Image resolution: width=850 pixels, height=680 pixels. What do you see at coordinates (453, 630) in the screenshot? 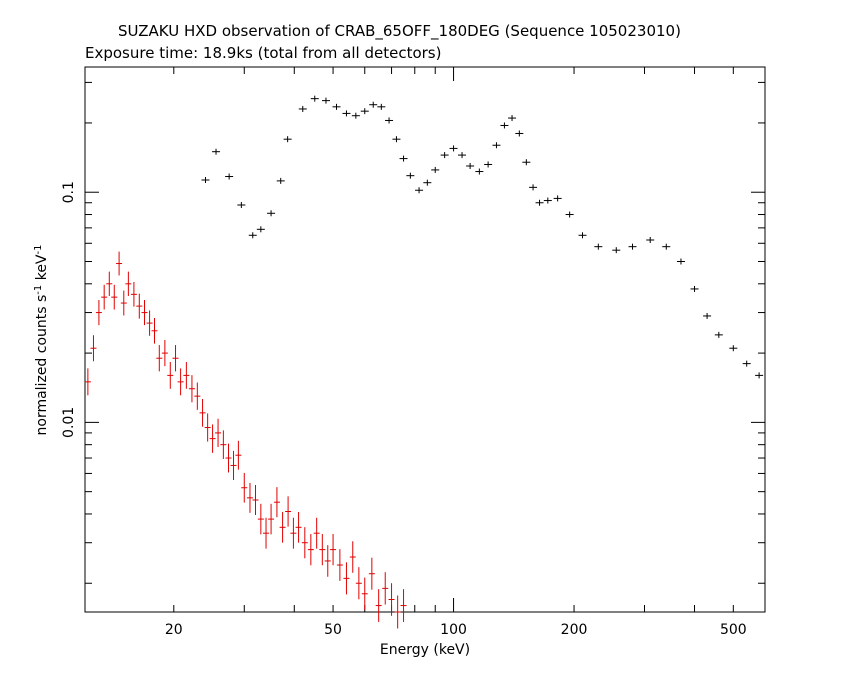
I see `x-tick-label: 100` at bounding box center [453, 630].